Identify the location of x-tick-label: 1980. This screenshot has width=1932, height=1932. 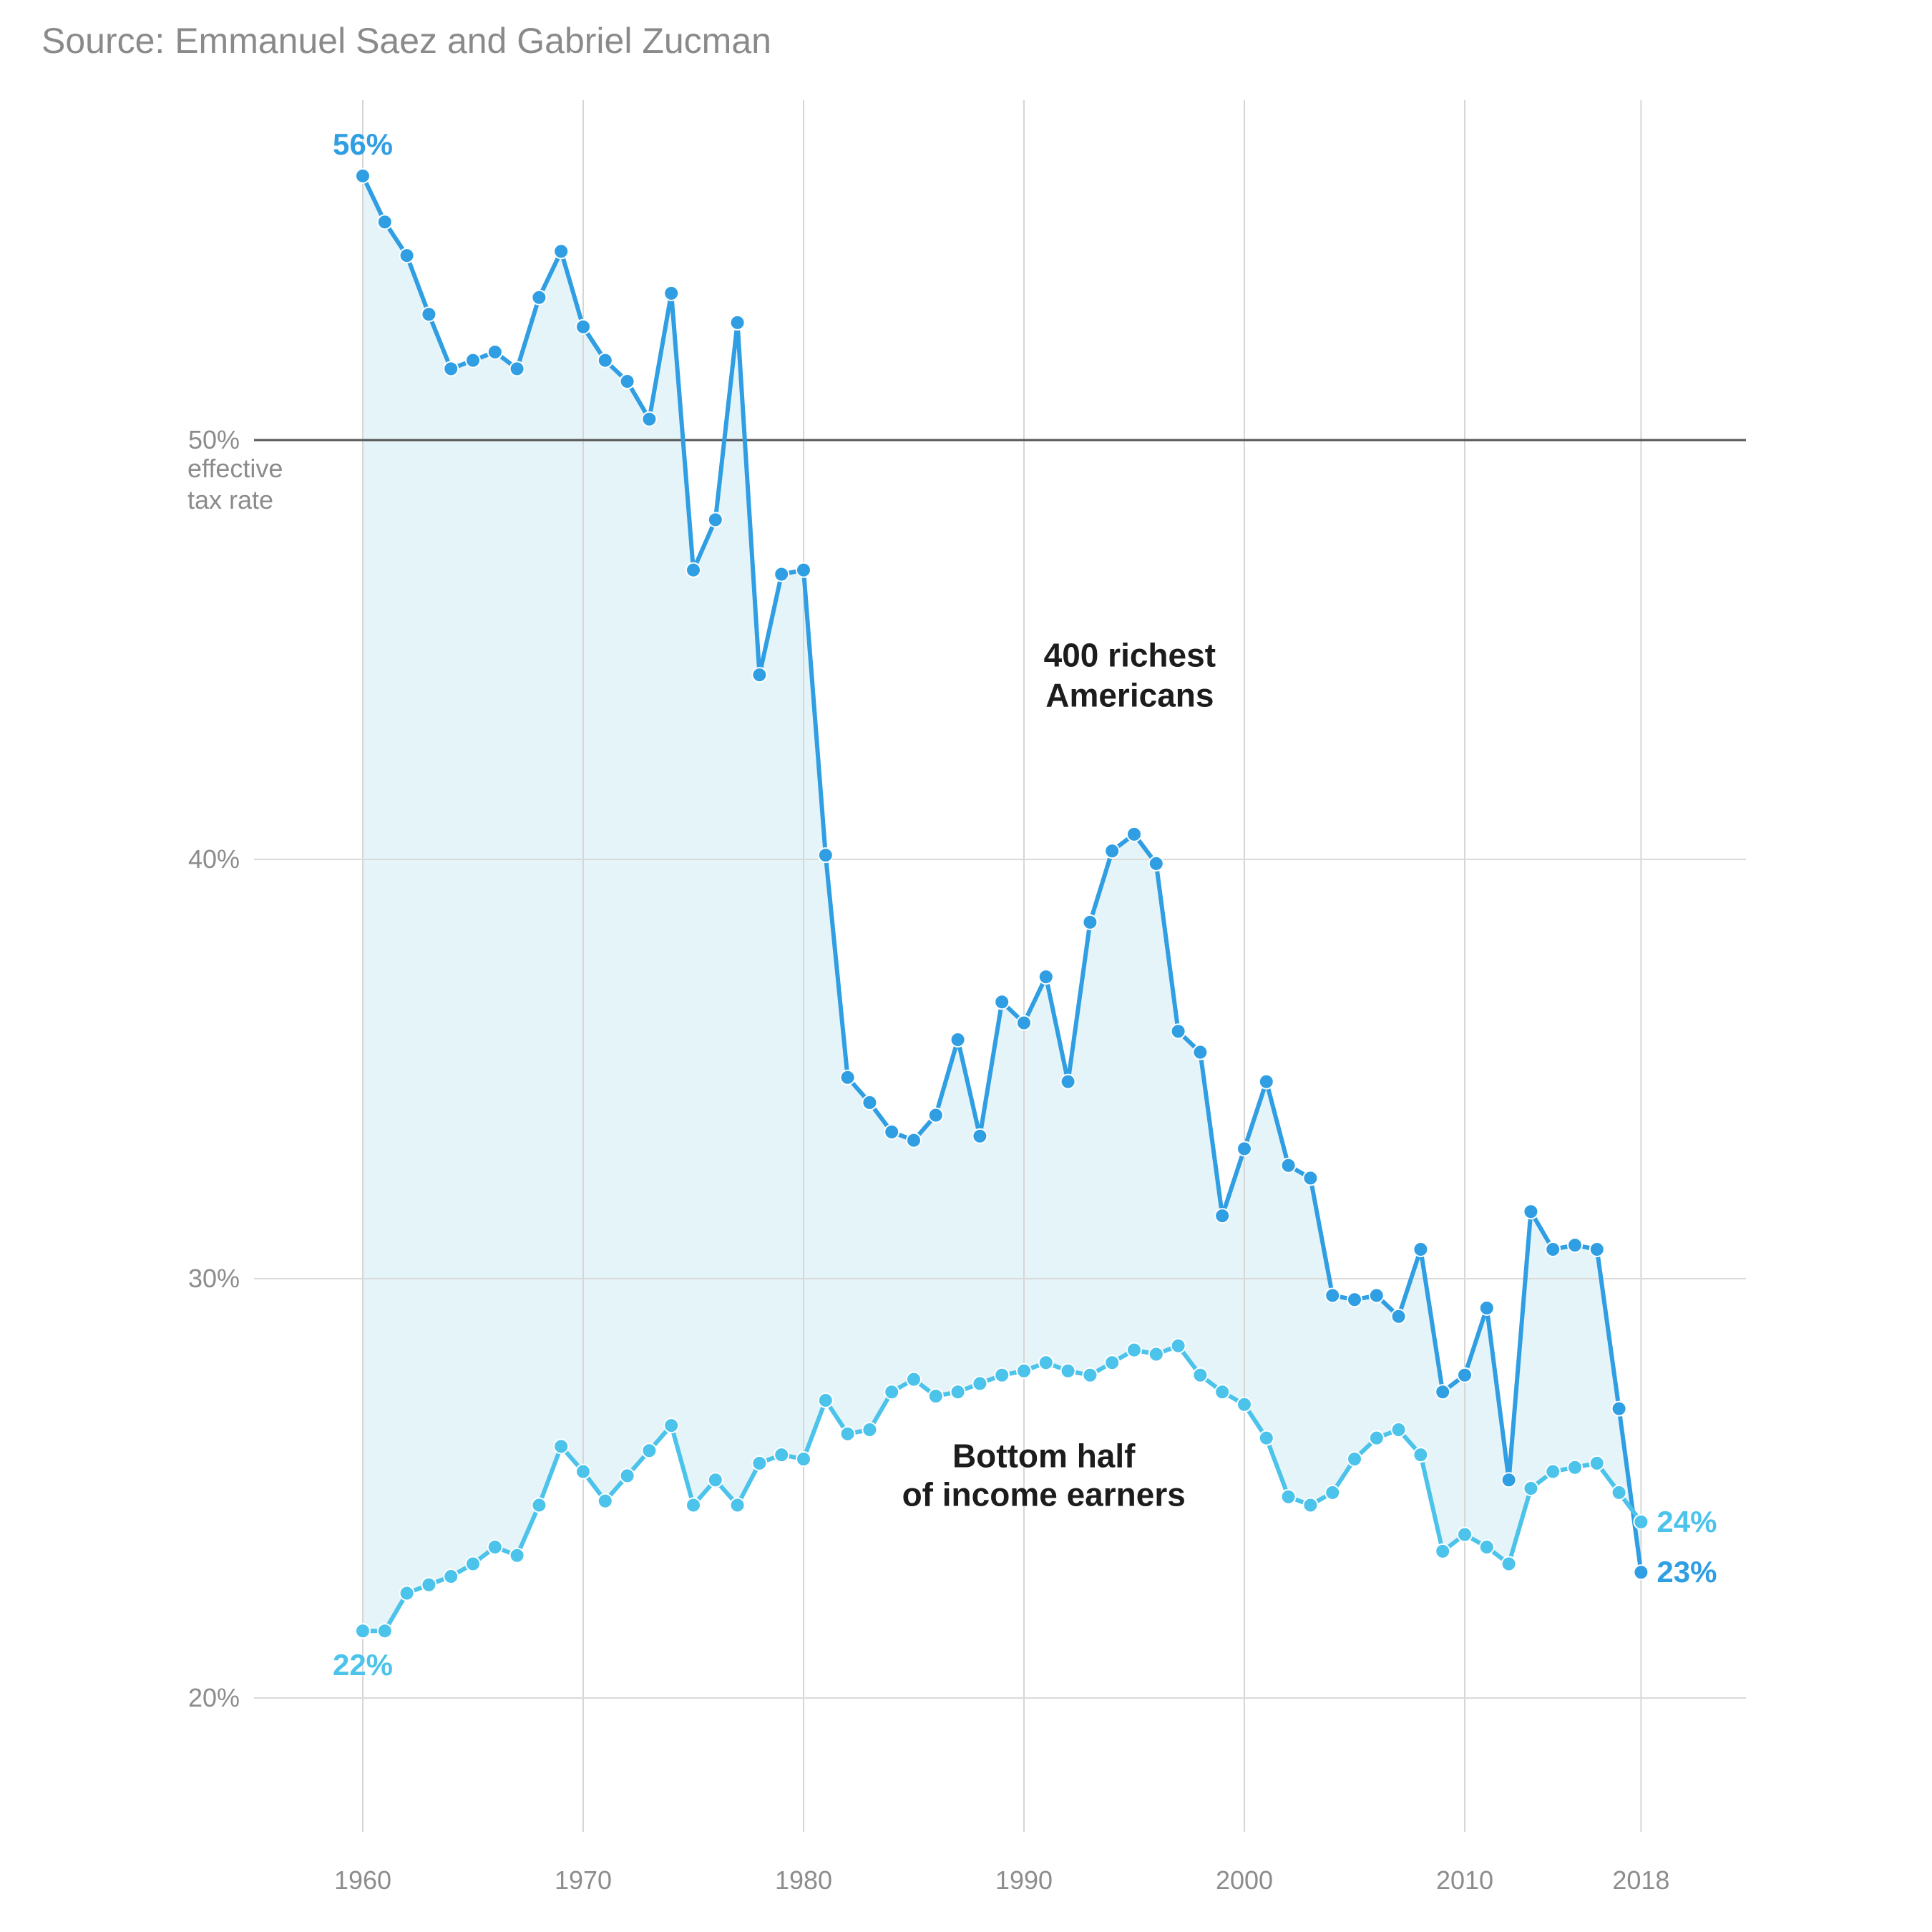
(803, 1880).